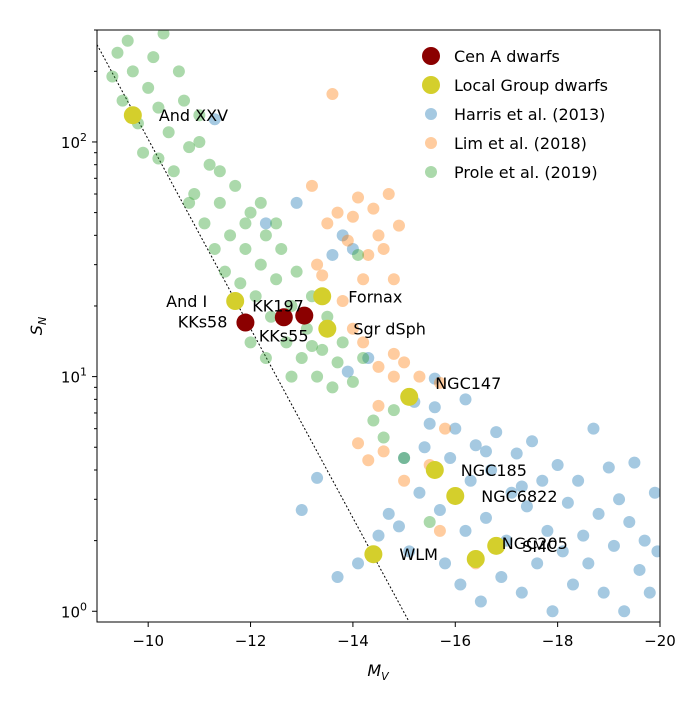  I want to click on y-axis-label: SN, so click(38, 326).